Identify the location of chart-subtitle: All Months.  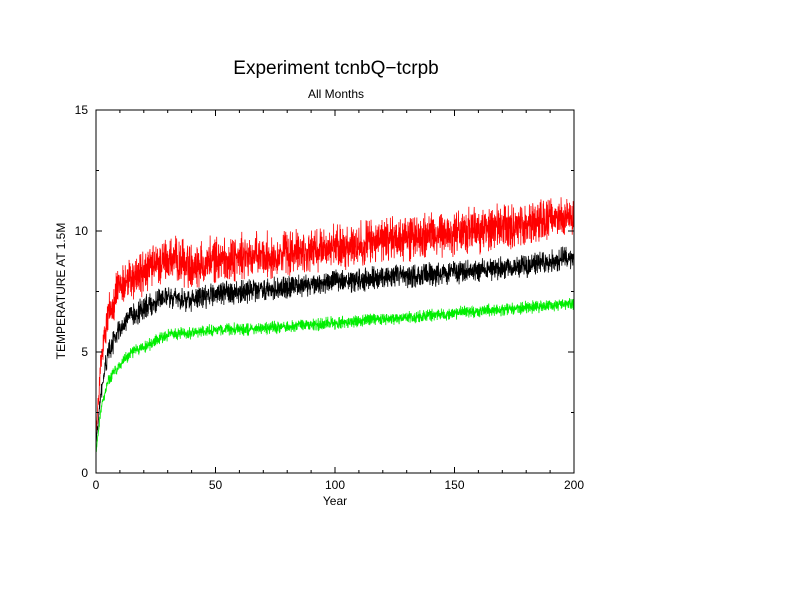
(336, 94).